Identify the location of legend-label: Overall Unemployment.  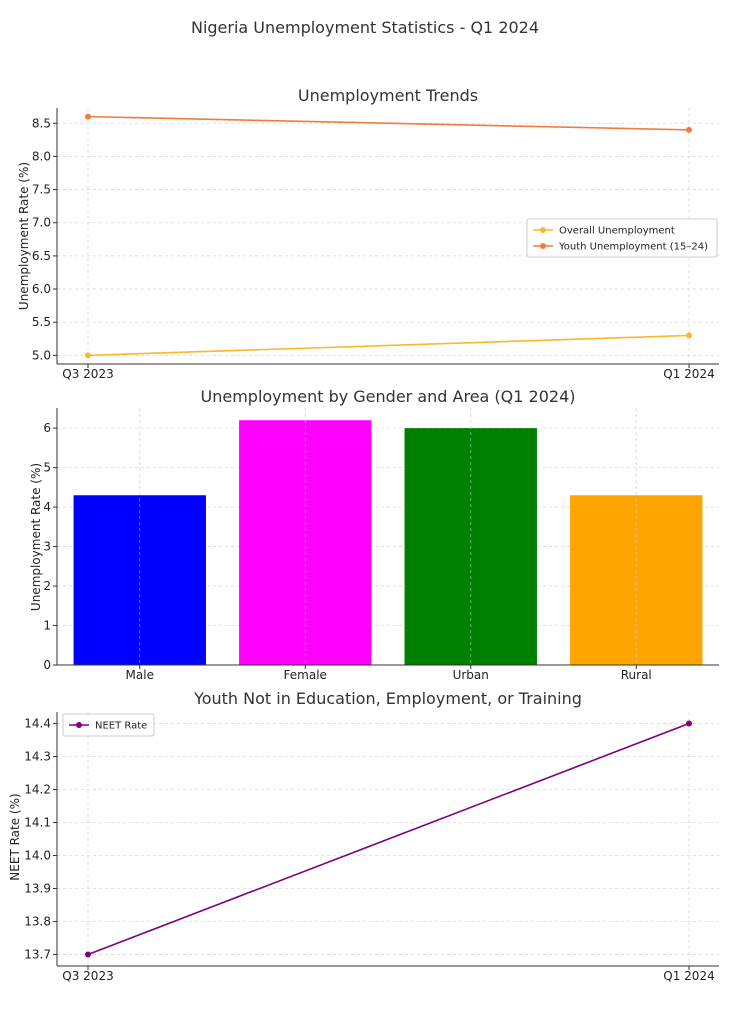
(617, 231).